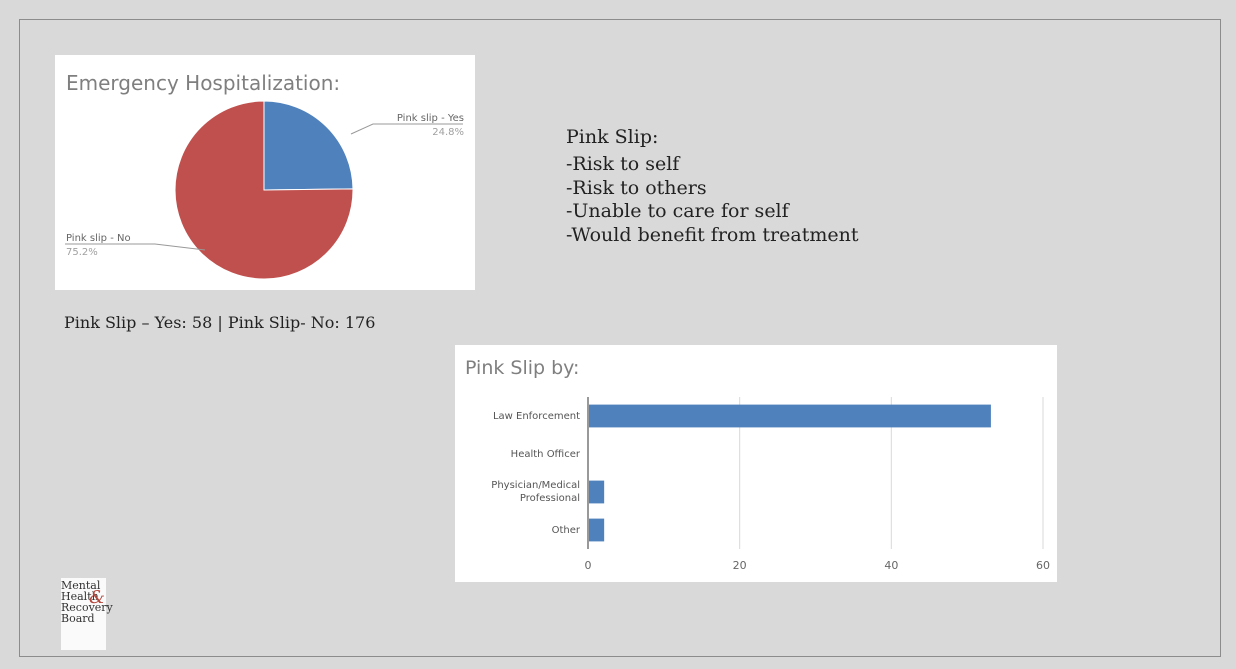 This screenshot has height=669, width=1236. Describe the element at coordinates (536, 416) in the screenshot. I see `category-label-line: Law Enforcement` at that location.